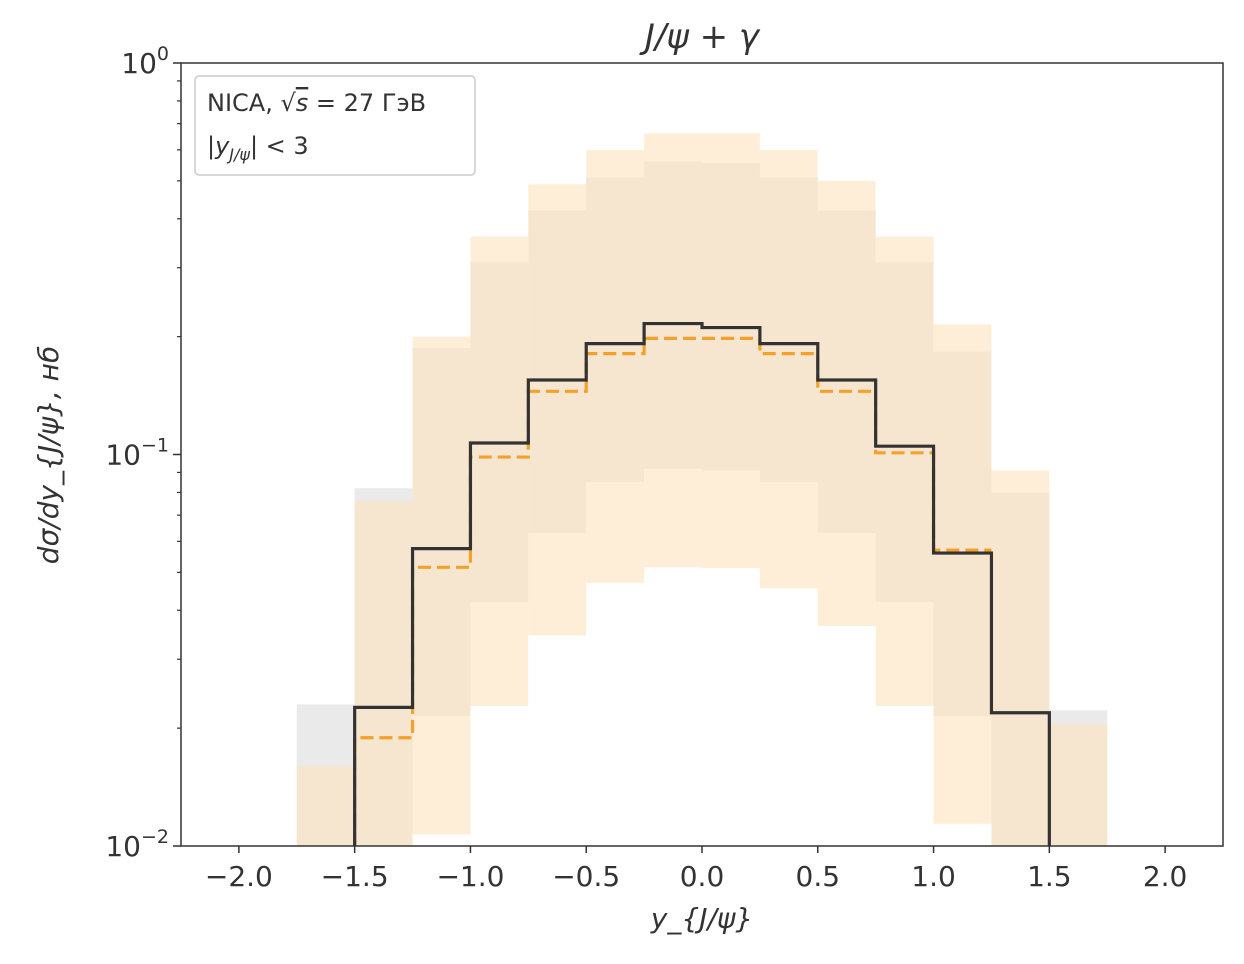 The height and width of the screenshot is (964, 1244). I want to click on annotation-frame, so click(335, 125).